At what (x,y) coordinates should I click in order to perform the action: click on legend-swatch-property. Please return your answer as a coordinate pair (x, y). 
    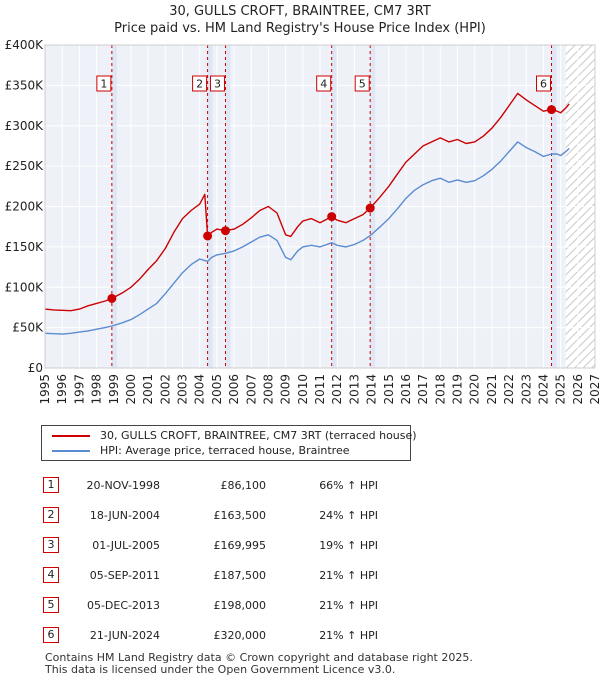
    Looking at the image, I should click on (71, 436).